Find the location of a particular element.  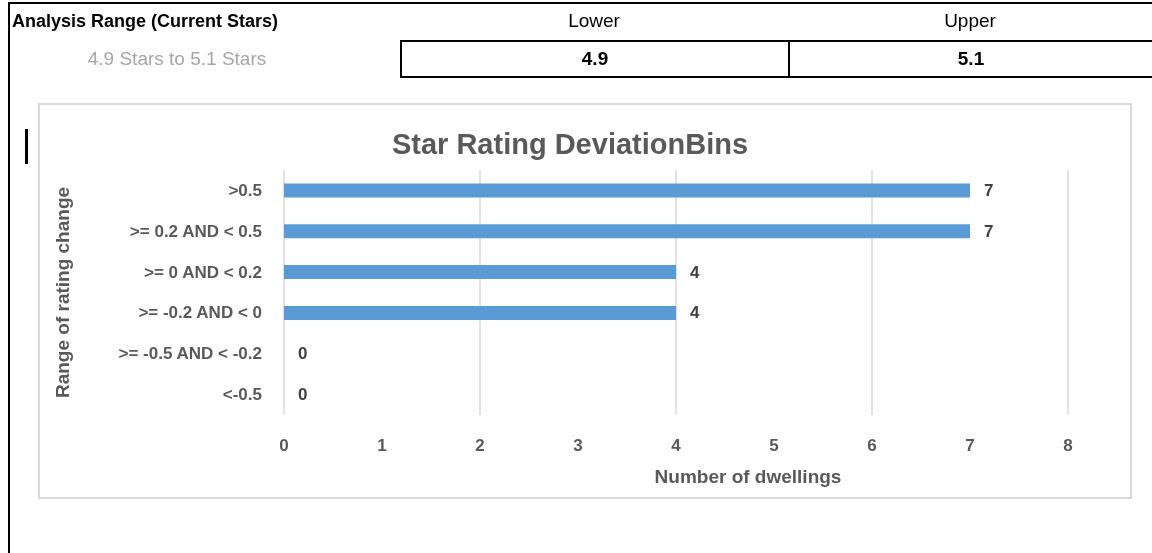

text: Lower is located at coordinates (594, 21).